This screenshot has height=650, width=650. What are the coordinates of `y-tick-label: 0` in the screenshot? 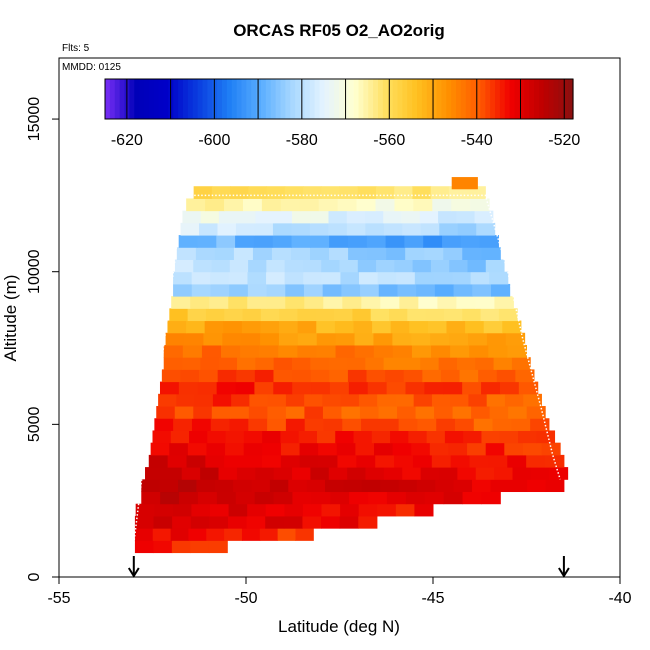 It's located at (34, 576).